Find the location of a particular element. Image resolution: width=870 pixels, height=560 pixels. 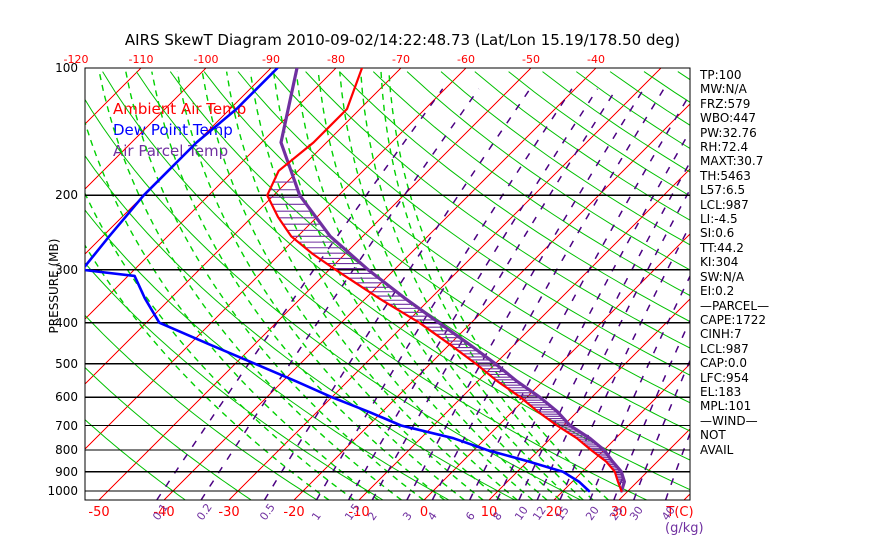

bottom-temp-tick-label: 0 is located at coordinates (424, 512).